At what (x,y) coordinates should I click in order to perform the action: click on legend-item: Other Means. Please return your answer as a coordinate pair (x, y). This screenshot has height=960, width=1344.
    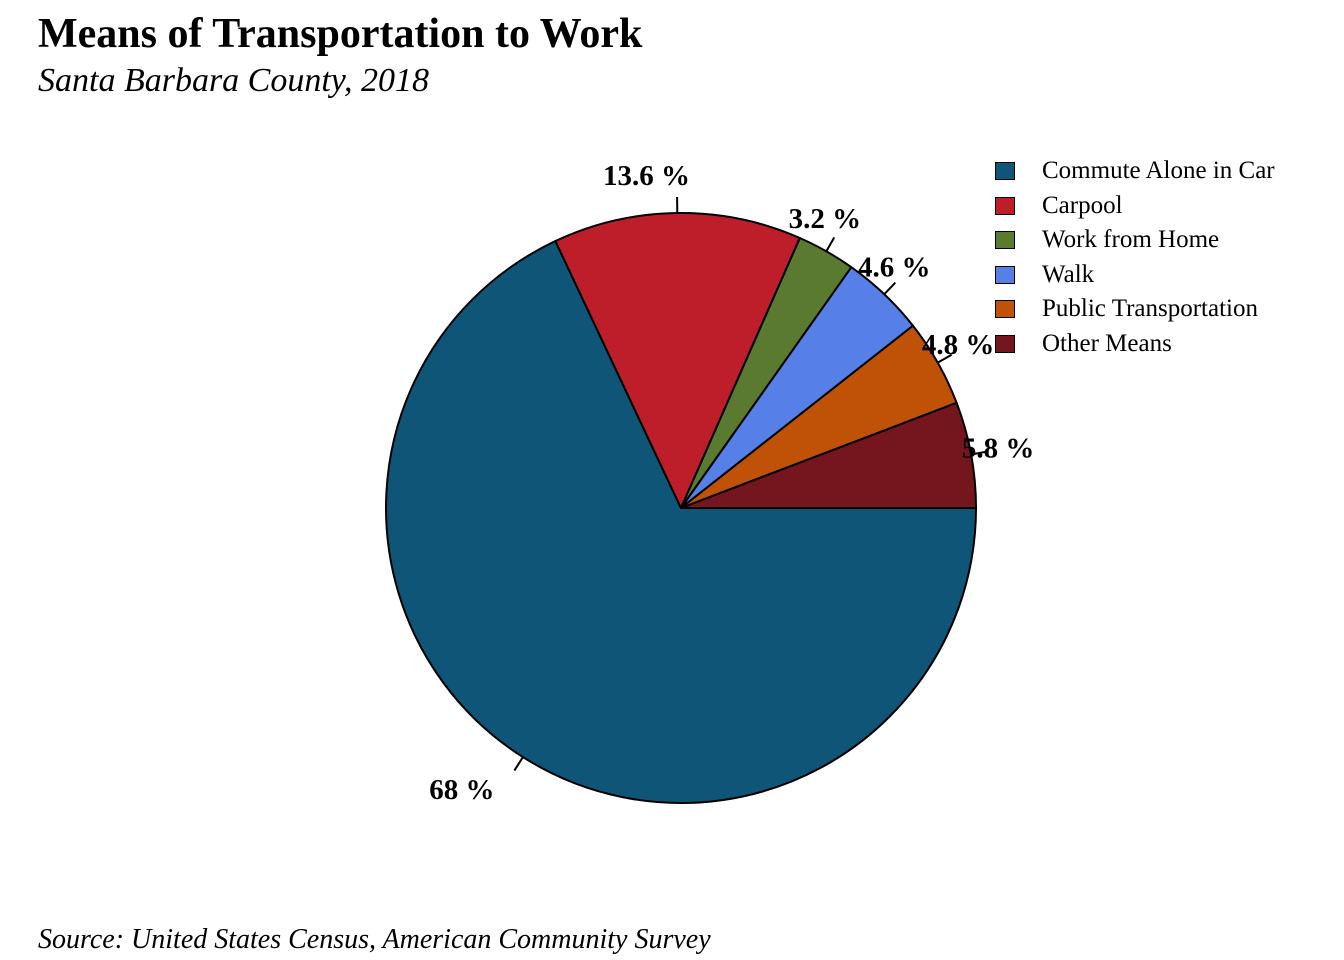
    Looking at the image, I should click on (1135, 344).